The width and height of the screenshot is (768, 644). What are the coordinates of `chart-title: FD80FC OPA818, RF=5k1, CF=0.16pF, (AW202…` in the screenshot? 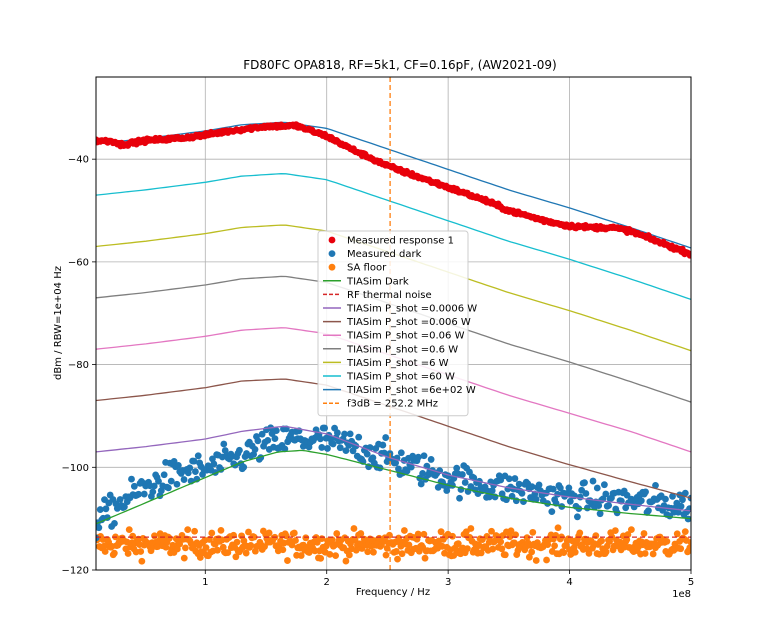 It's located at (399, 65).